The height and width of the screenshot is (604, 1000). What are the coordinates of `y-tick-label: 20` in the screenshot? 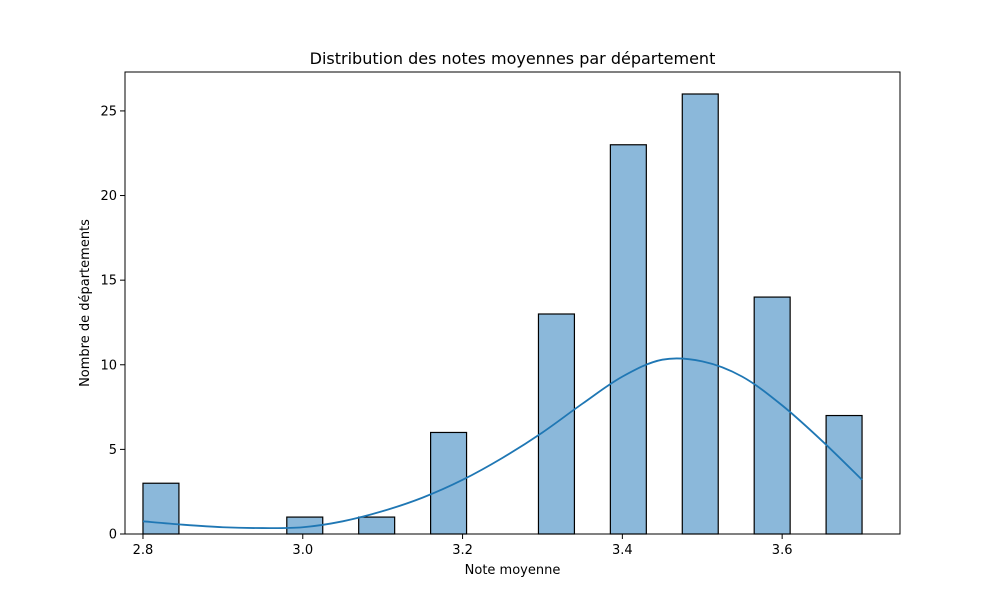 It's located at (108, 196).